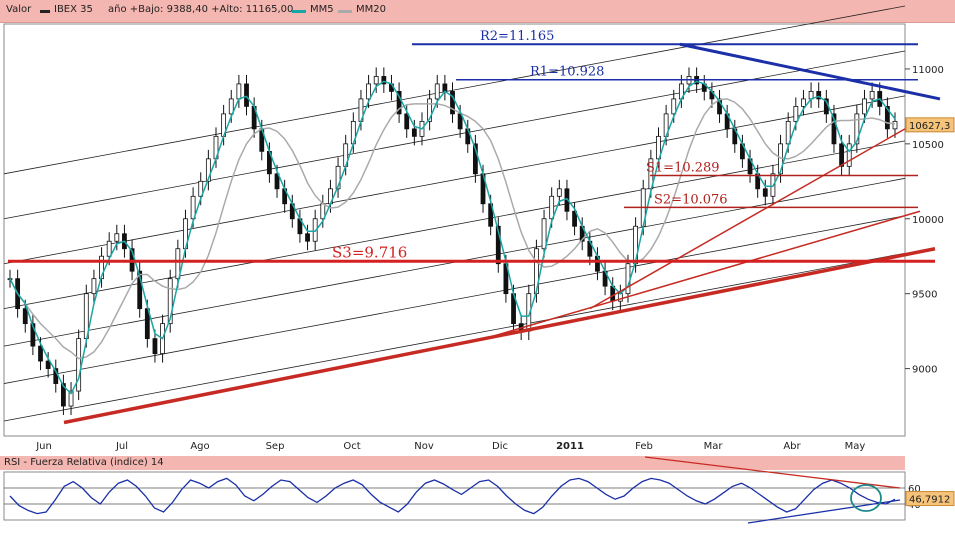 Image resolution: width=955 pixels, height=541 pixels. Describe the element at coordinates (924, 295) in the screenshot. I see `y-tick-label: 9500` at that location.